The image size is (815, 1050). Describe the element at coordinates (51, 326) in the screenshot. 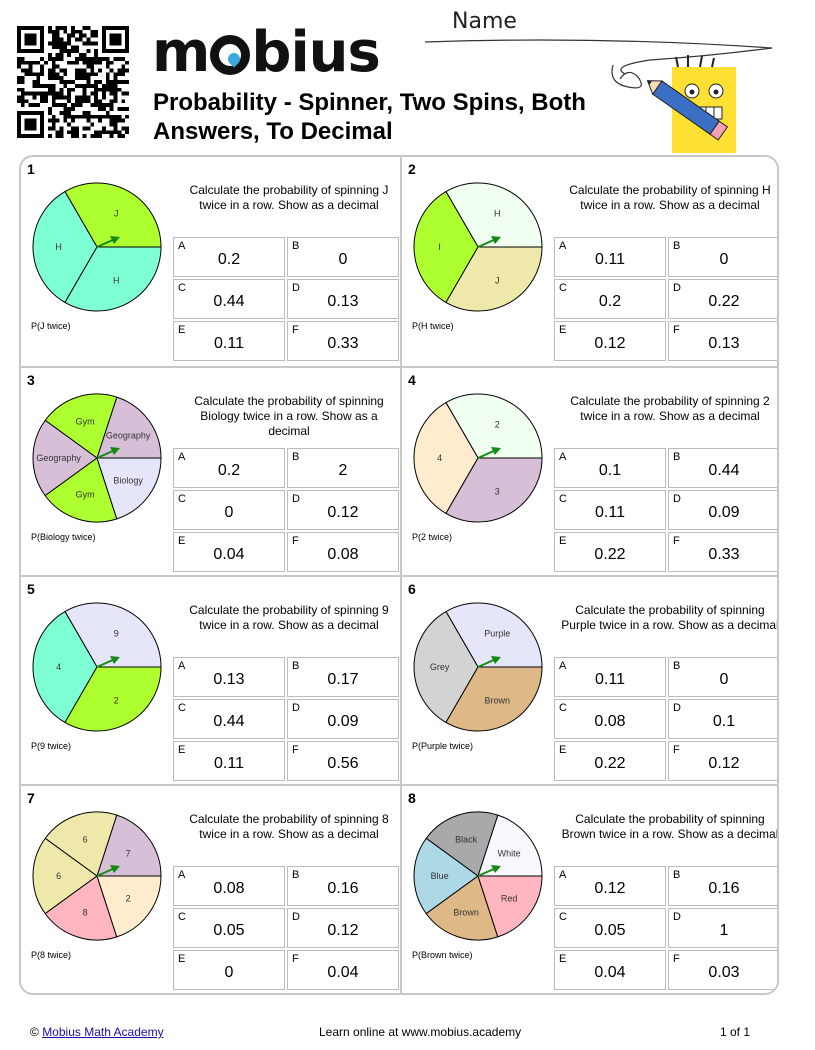

I see `probability-label: P(J twice)` at that location.